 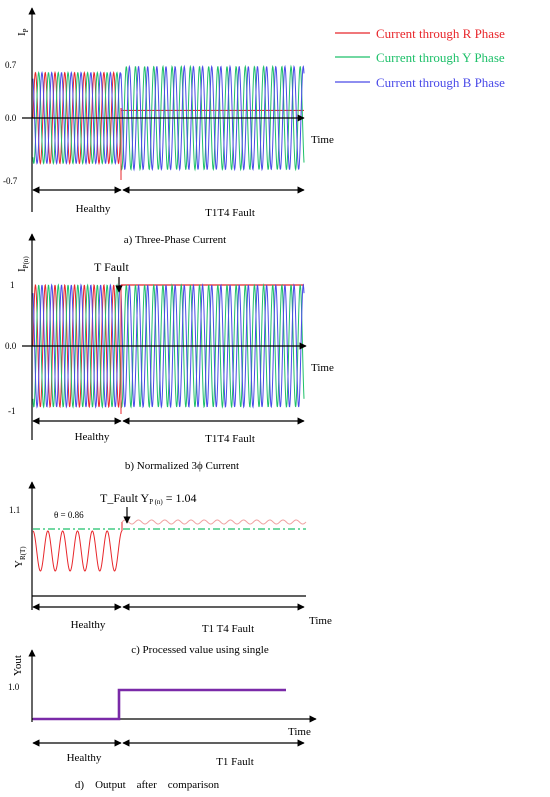 What do you see at coordinates (320, 621) in the screenshot?
I see `panel-c-xlabel: Time` at bounding box center [320, 621].